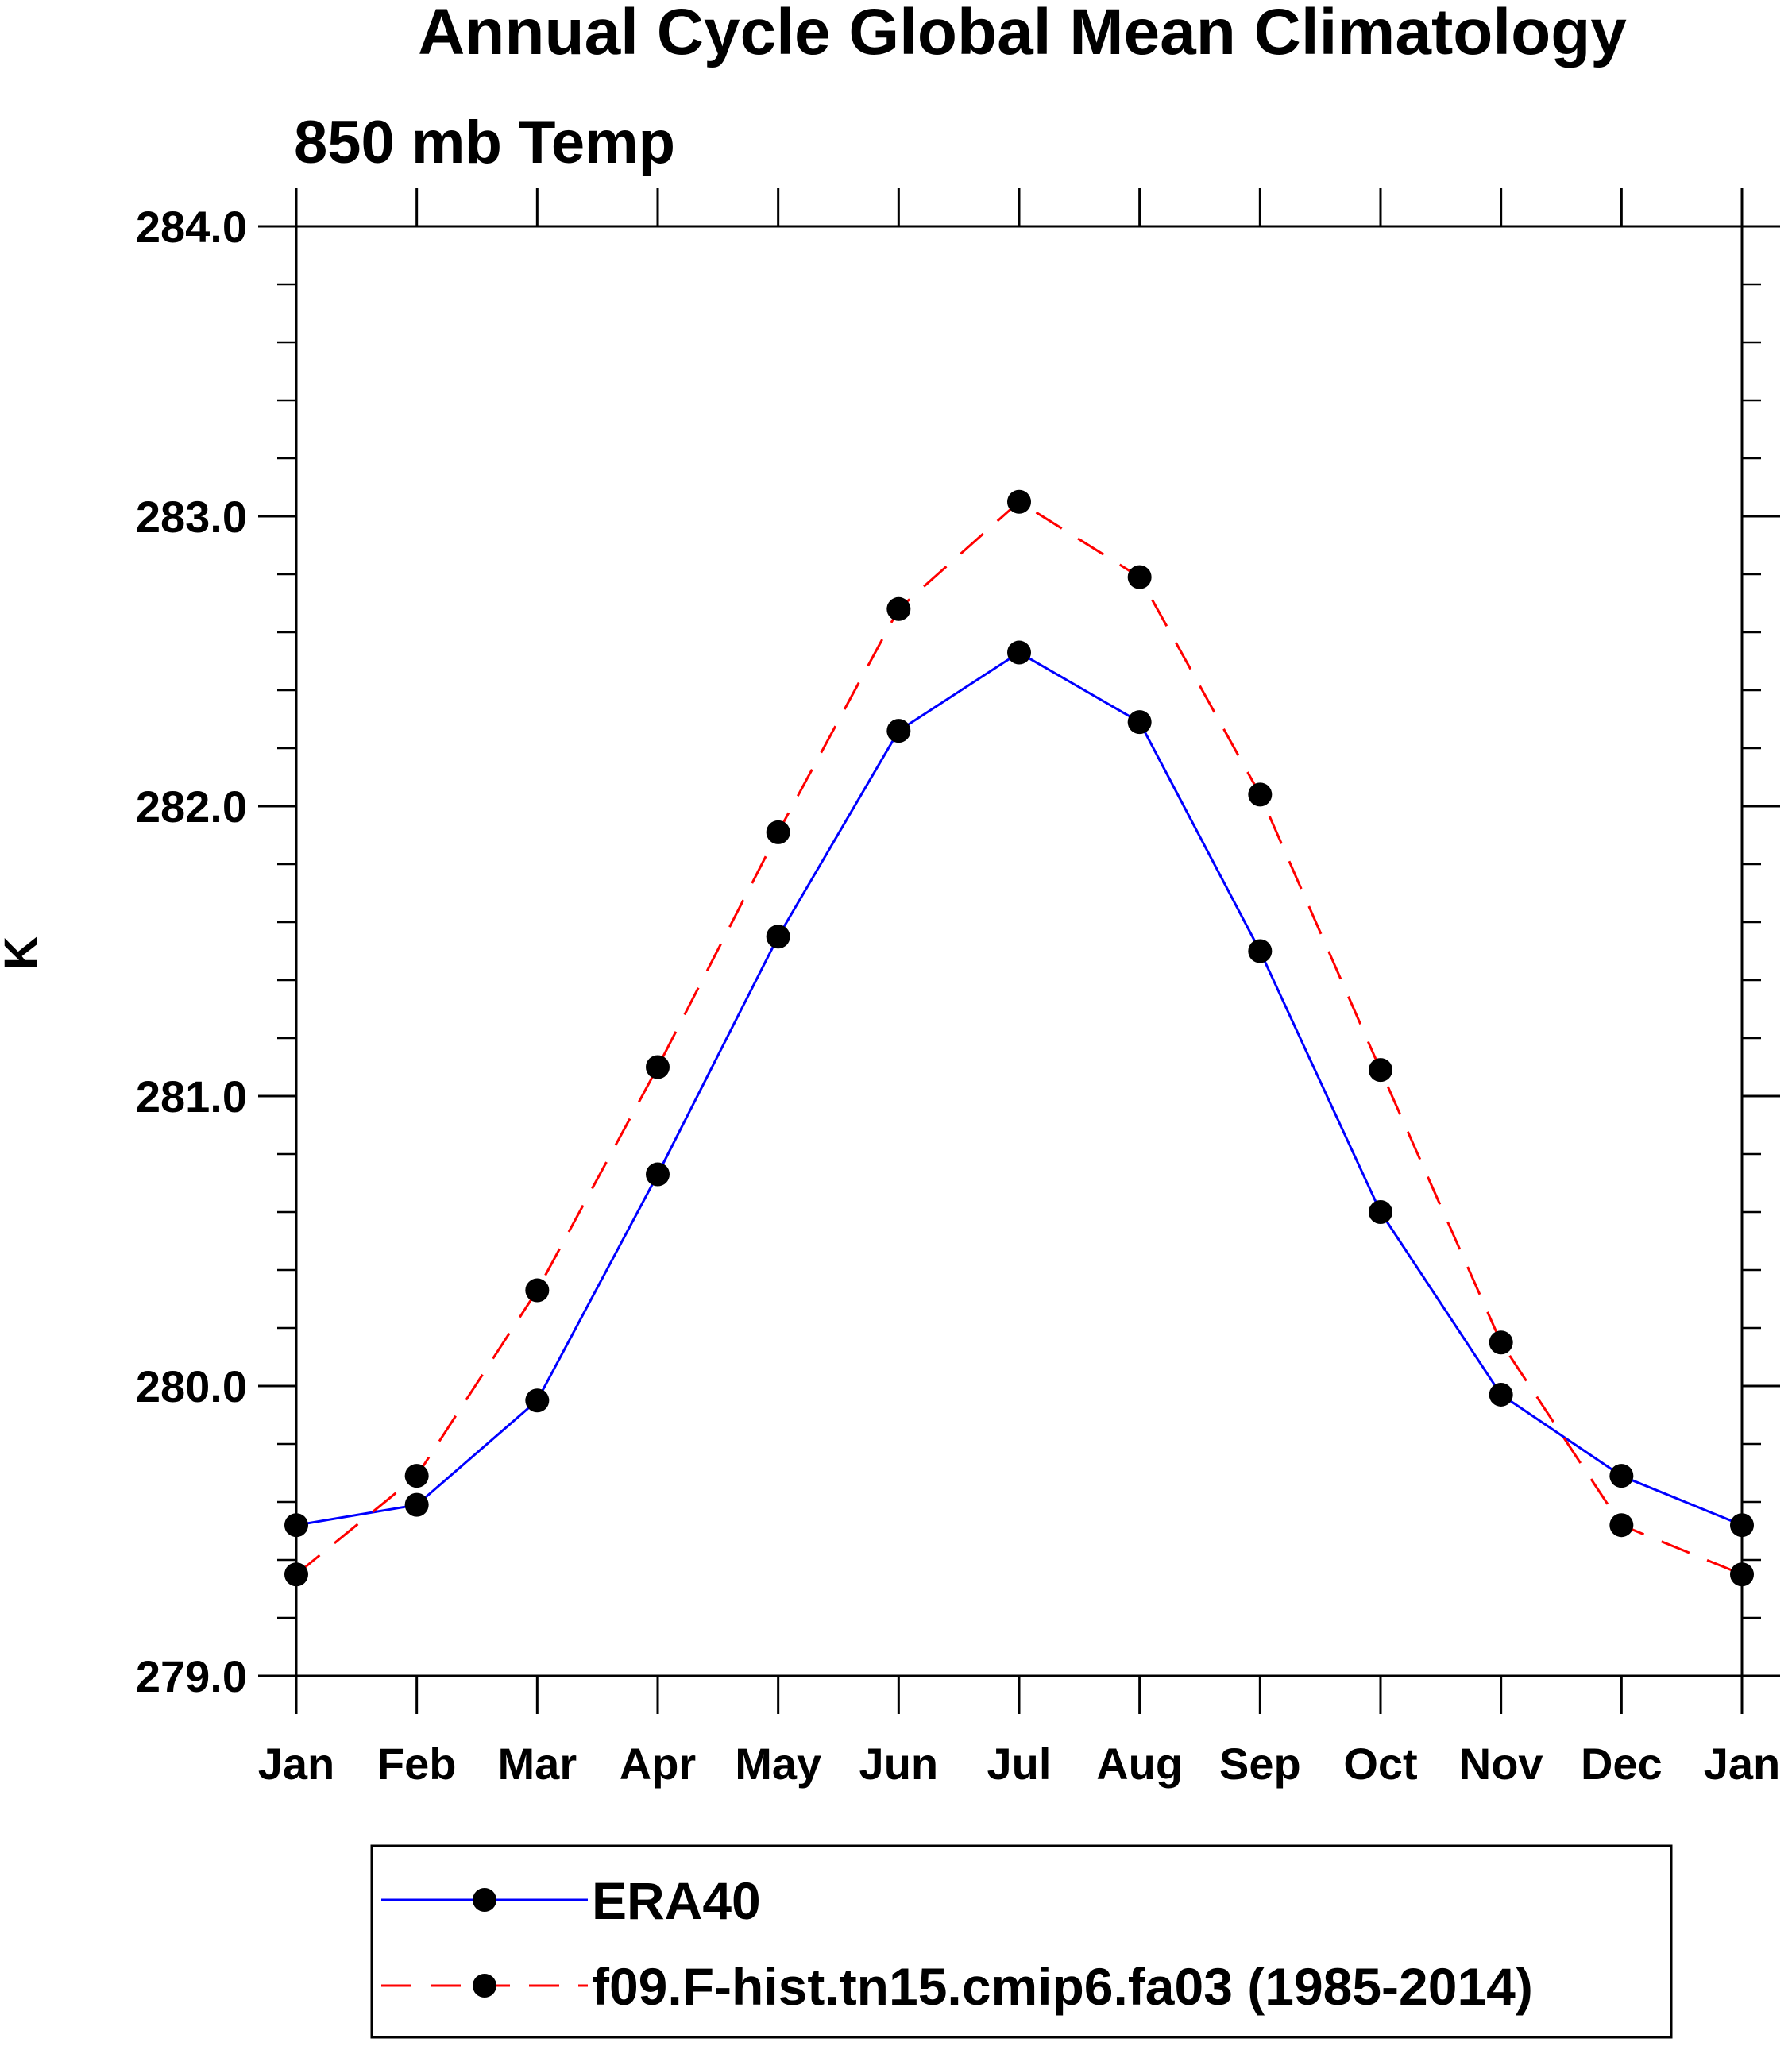  I want to click on chart-title: Annual Cycle Global Mean Climatology, so click(1022, 34).